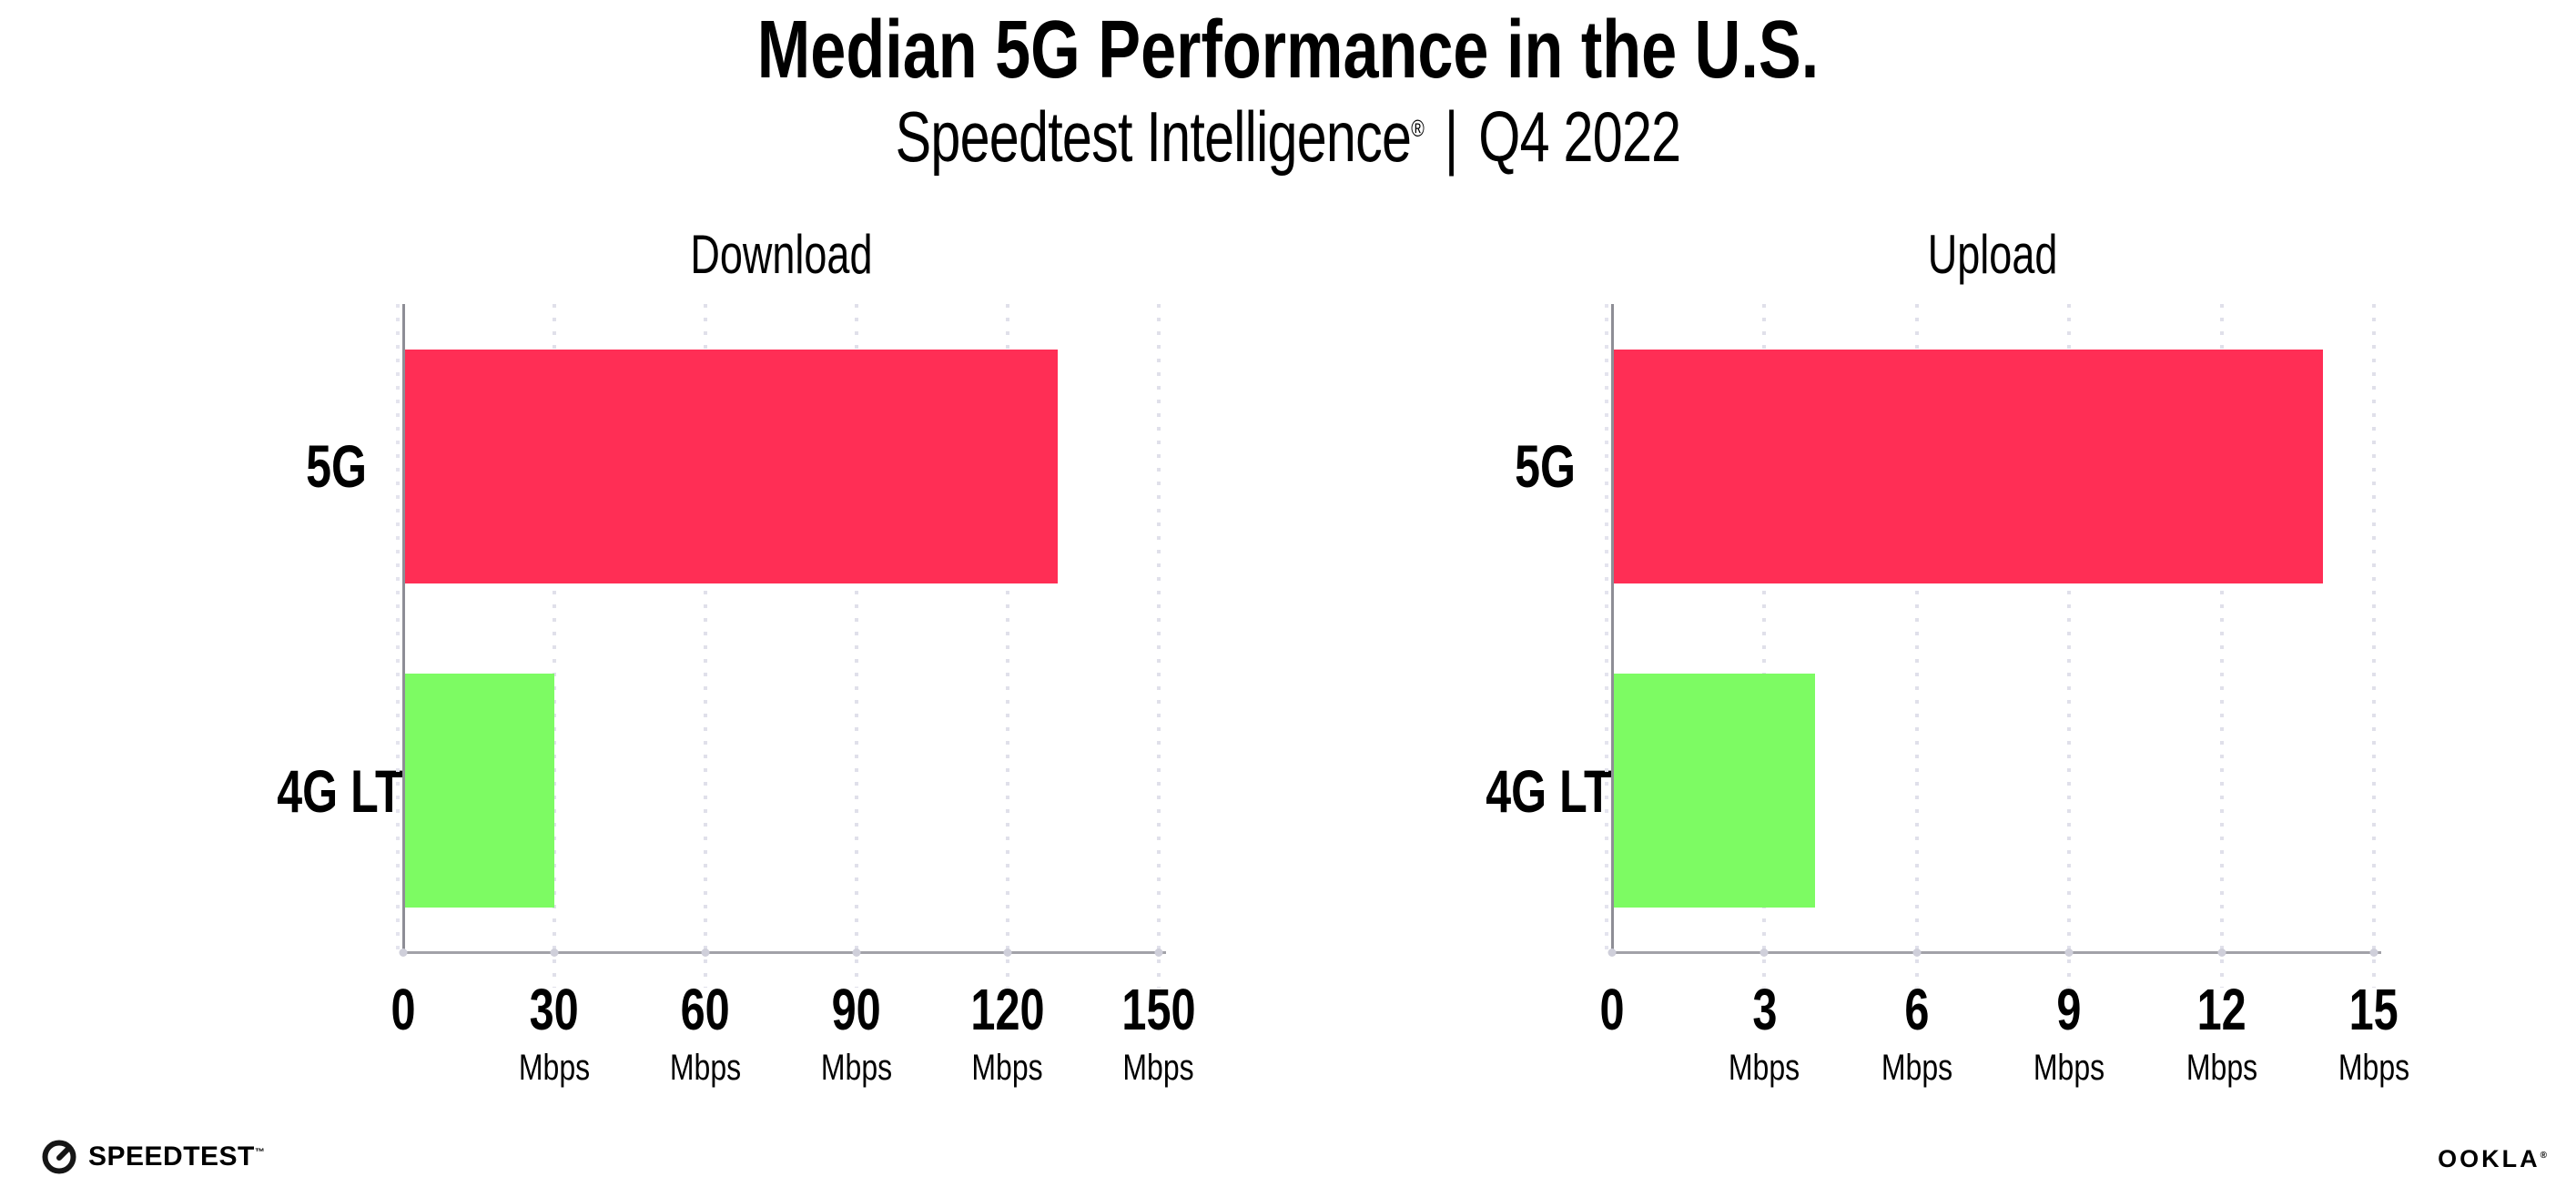  I want to click on x-tick-label: 6 Mbps, so click(1917, 1033).